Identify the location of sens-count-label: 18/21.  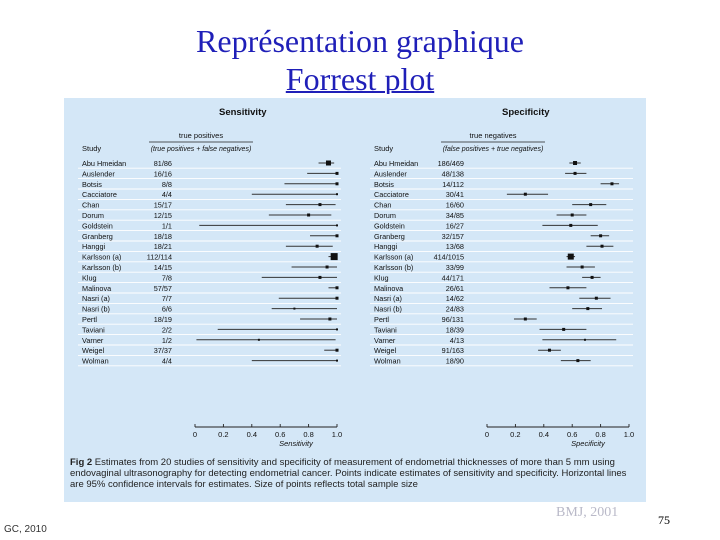
(163, 246).